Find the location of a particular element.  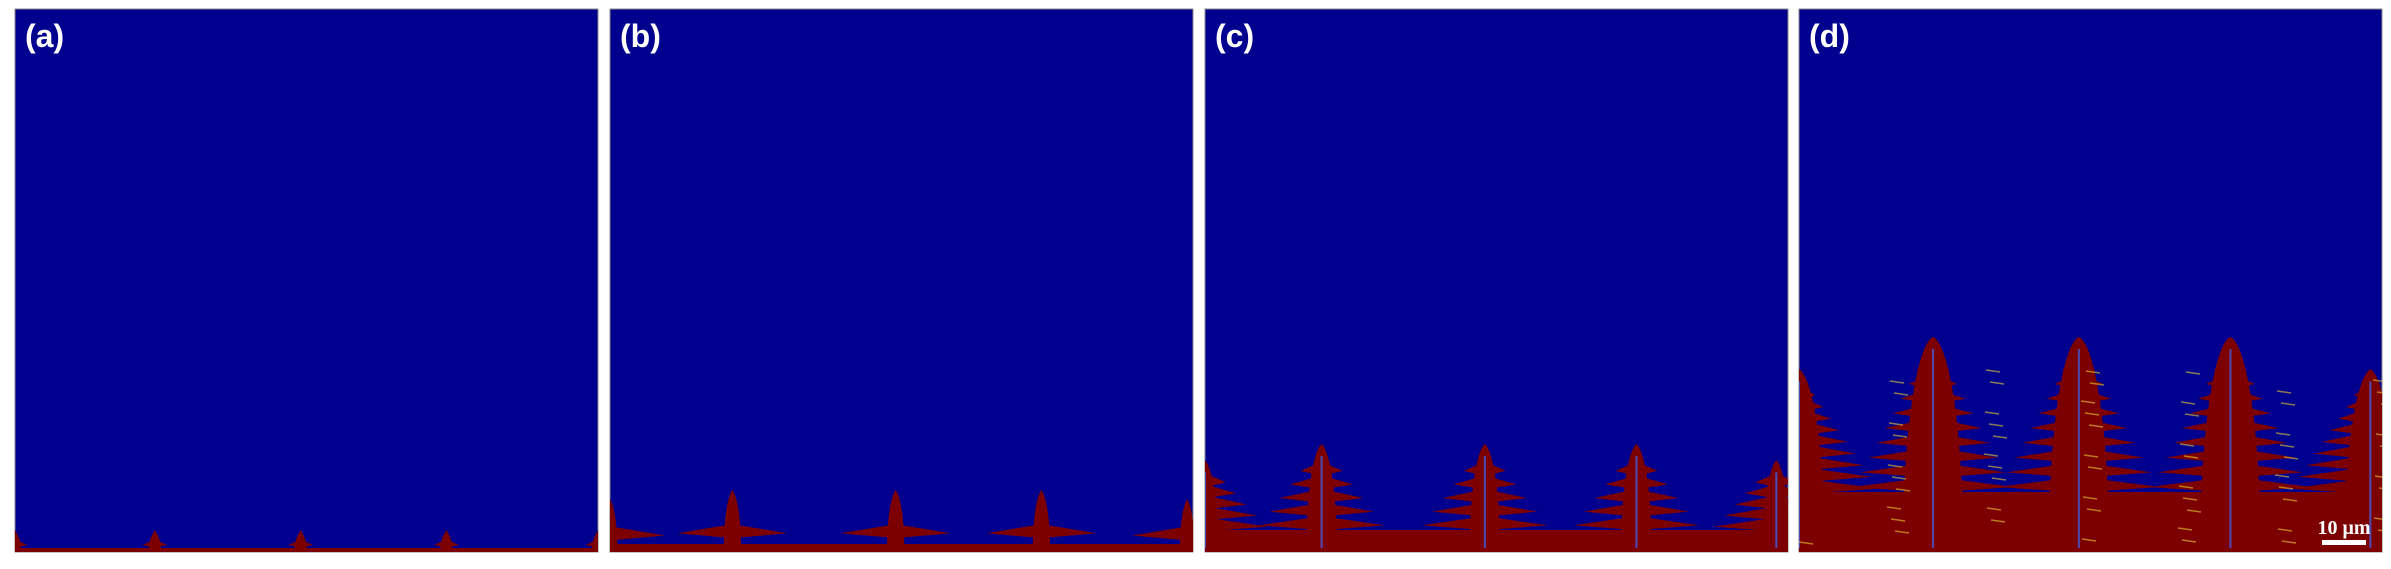

panel-label: (b) is located at coordinates (640, 36).